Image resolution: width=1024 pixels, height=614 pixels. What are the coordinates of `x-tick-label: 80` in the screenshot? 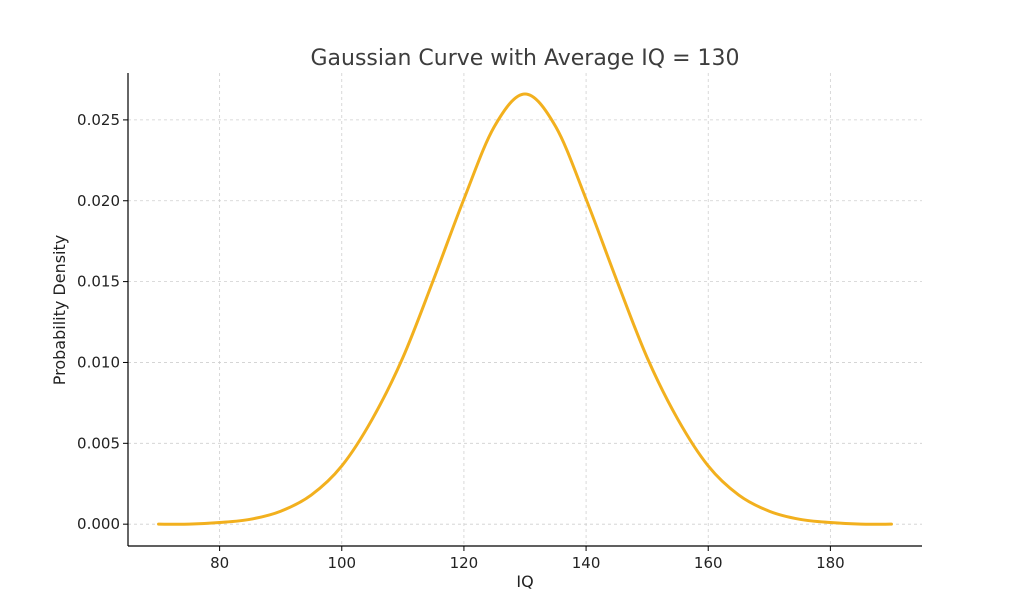 It's located at (219, 563).